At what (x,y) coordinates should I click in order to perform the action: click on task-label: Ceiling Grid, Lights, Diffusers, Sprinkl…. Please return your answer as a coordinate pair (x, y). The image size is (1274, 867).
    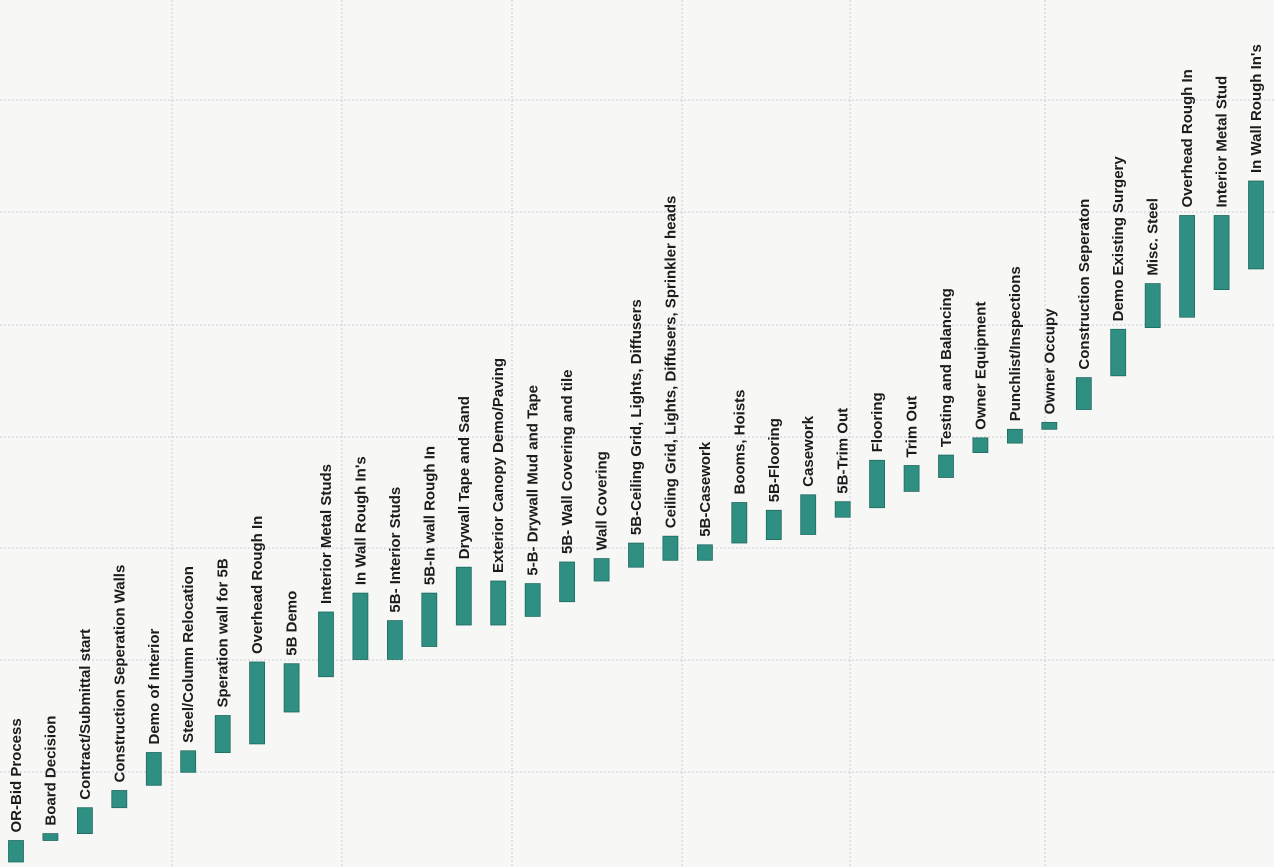
    Looking at the image, I should click on (670, 362).